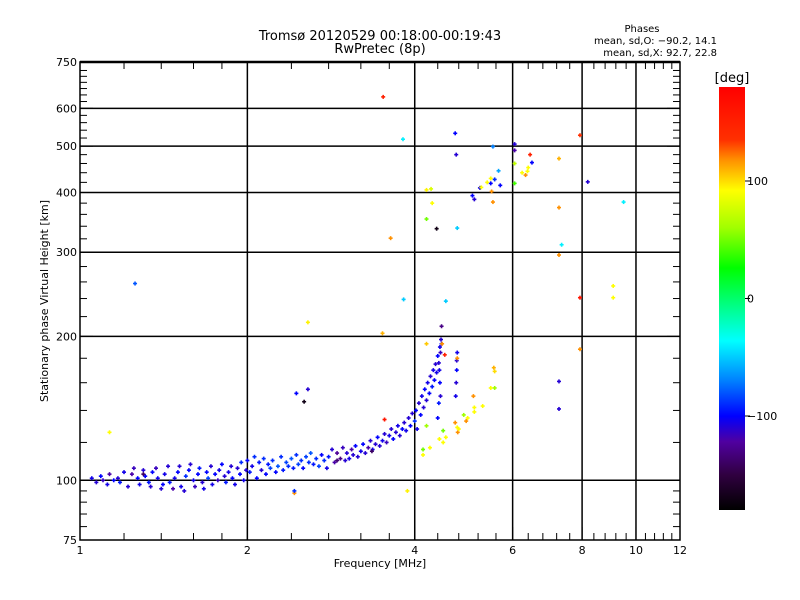 The width and height of the screenshot is (800, 600). Describe the element at coordinates (582, 550) in the screenshot. I see `x-tick-label: 8` at that location.